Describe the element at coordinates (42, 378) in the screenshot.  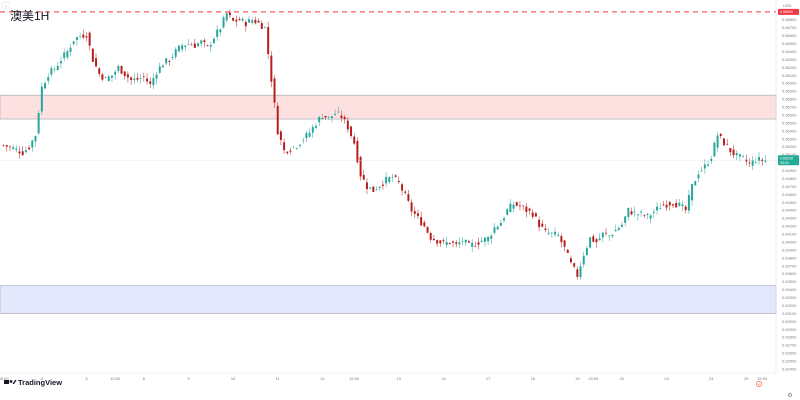
I see `time-tick-label: 4` at that location.